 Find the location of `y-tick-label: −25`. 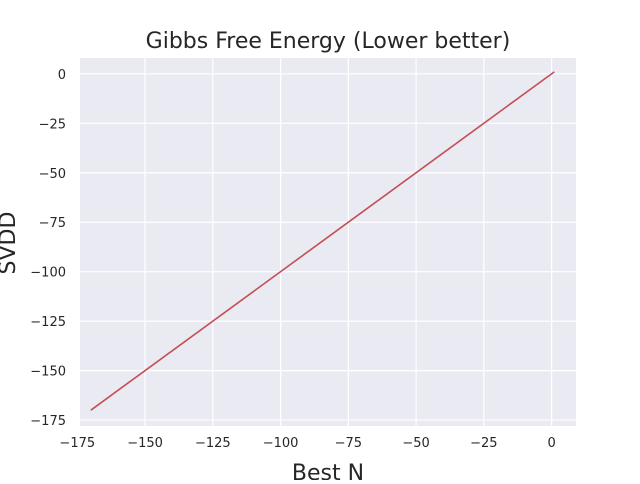

y-tick-label: −25 is located at coordinates (52, 124).